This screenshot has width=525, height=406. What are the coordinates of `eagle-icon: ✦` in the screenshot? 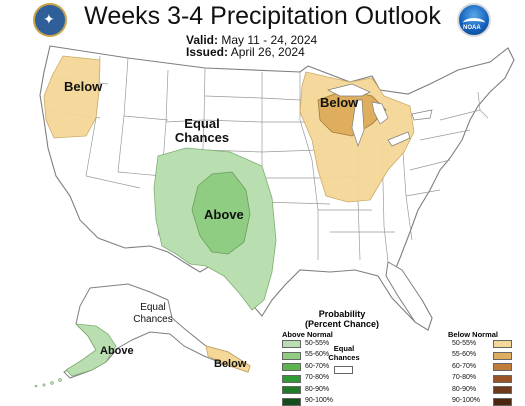 It's located at (49, 19).